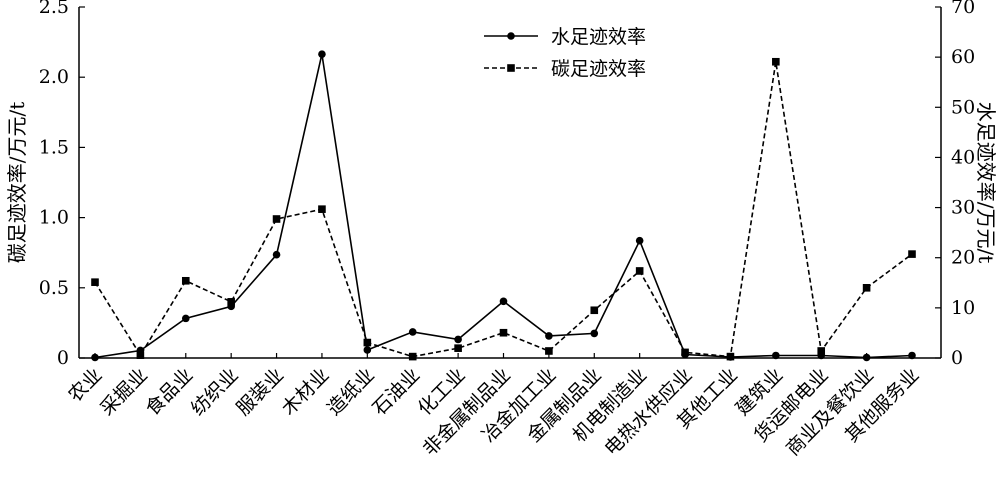  I want to click on legend-water-label: 水足迹效率, so click(598, 37).